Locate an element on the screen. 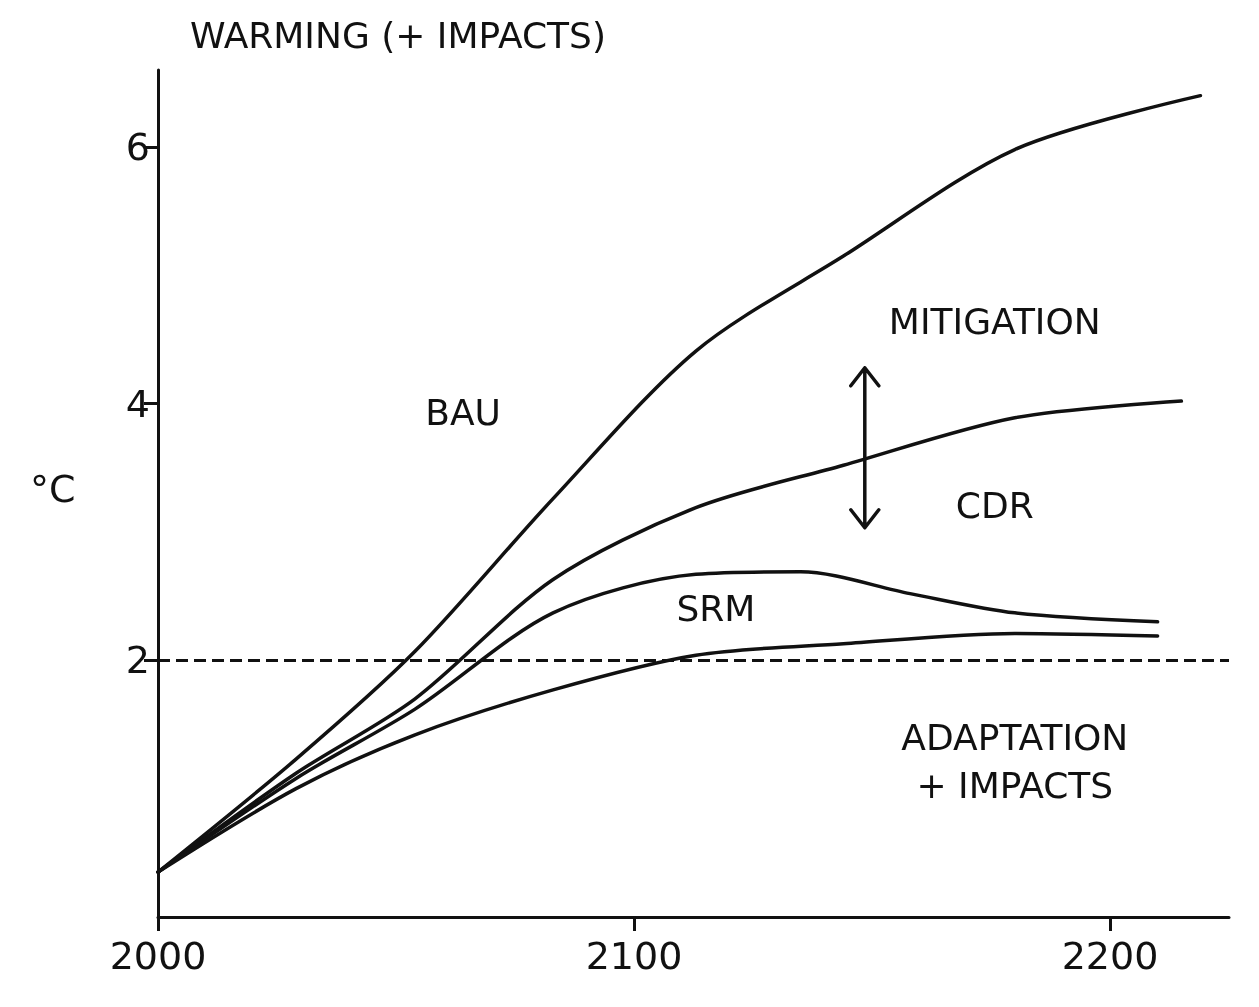  y-tick-label: 2 is located at coordinates (137, 660).